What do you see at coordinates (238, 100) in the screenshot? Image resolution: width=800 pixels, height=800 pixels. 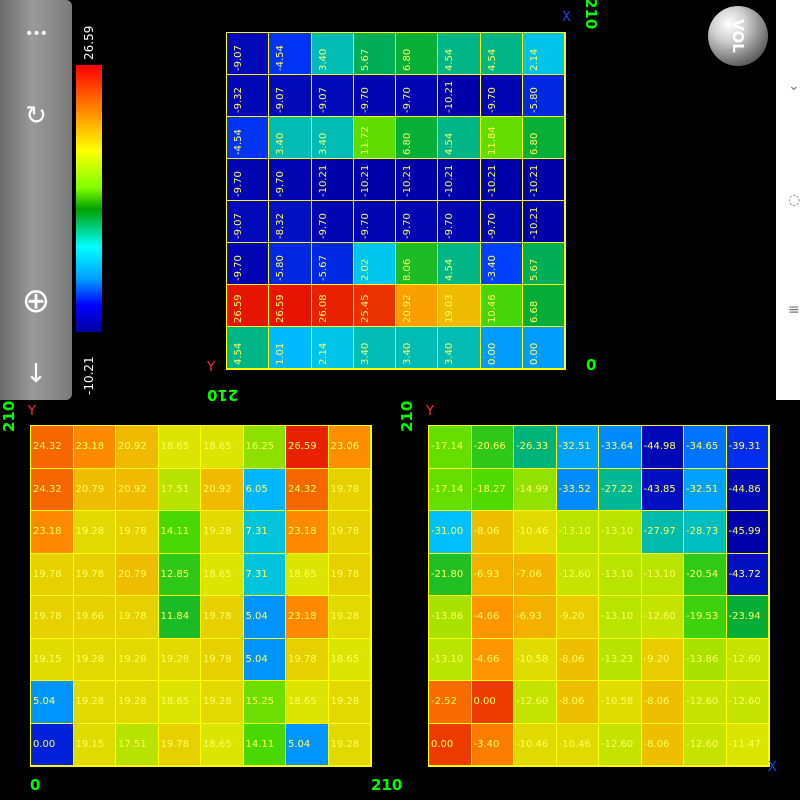 I see `heatmap-cell-value: -9.32` at bounding box center [238, 100].